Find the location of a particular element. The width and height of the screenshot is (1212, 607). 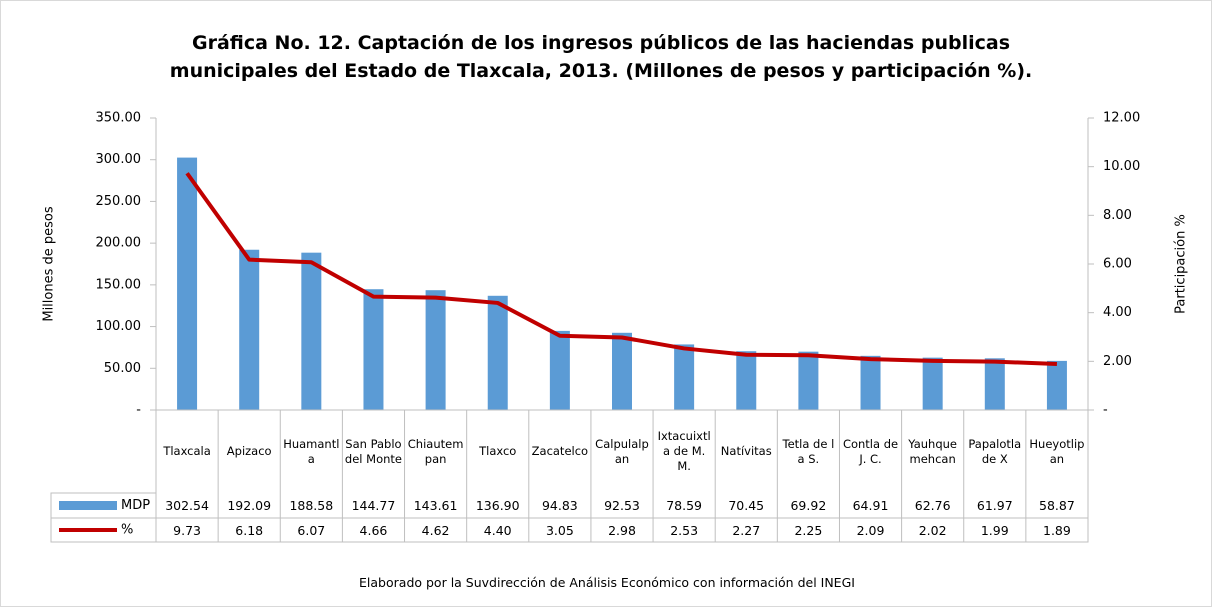

category-label: Tlaxco is located at coordinates (498, 451).